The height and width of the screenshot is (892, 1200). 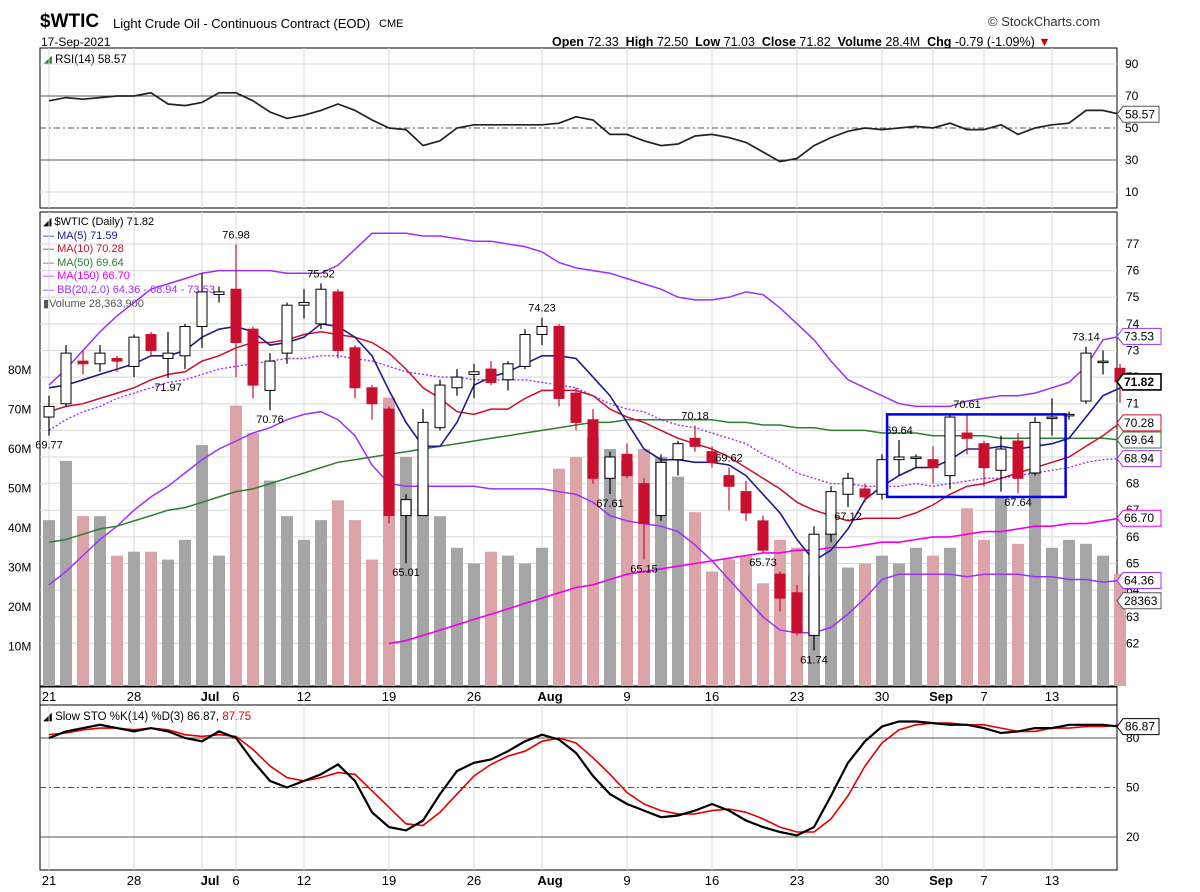 I want to click on price-tick-label: 68, so click(x=1133, y=484).